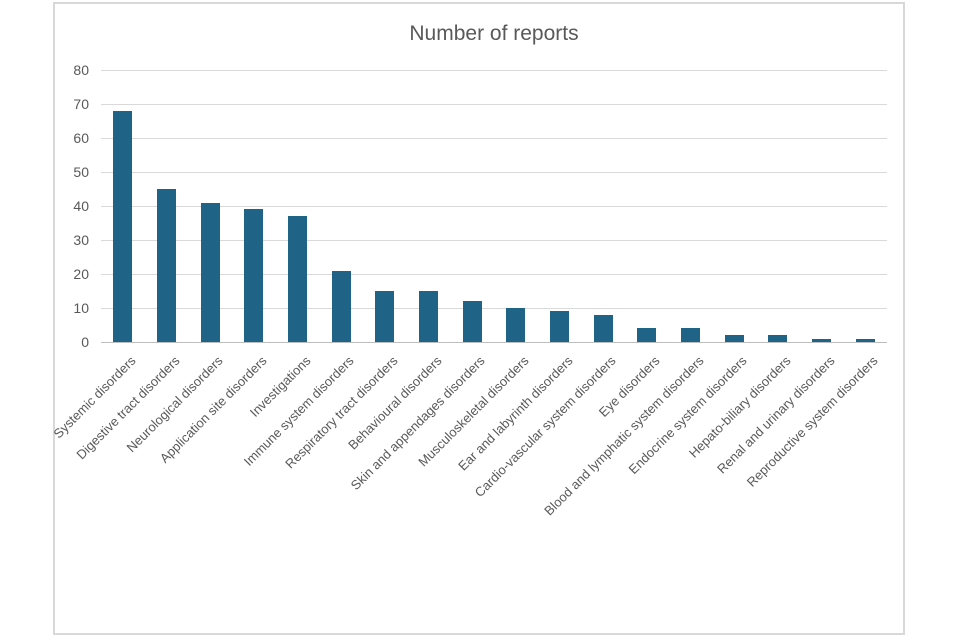 The width and height of the screenshot is (960, 640). Describe the element at coordinates (81, 104) in the screenshot. I see `y-axis-tick-label: 70` at that location.